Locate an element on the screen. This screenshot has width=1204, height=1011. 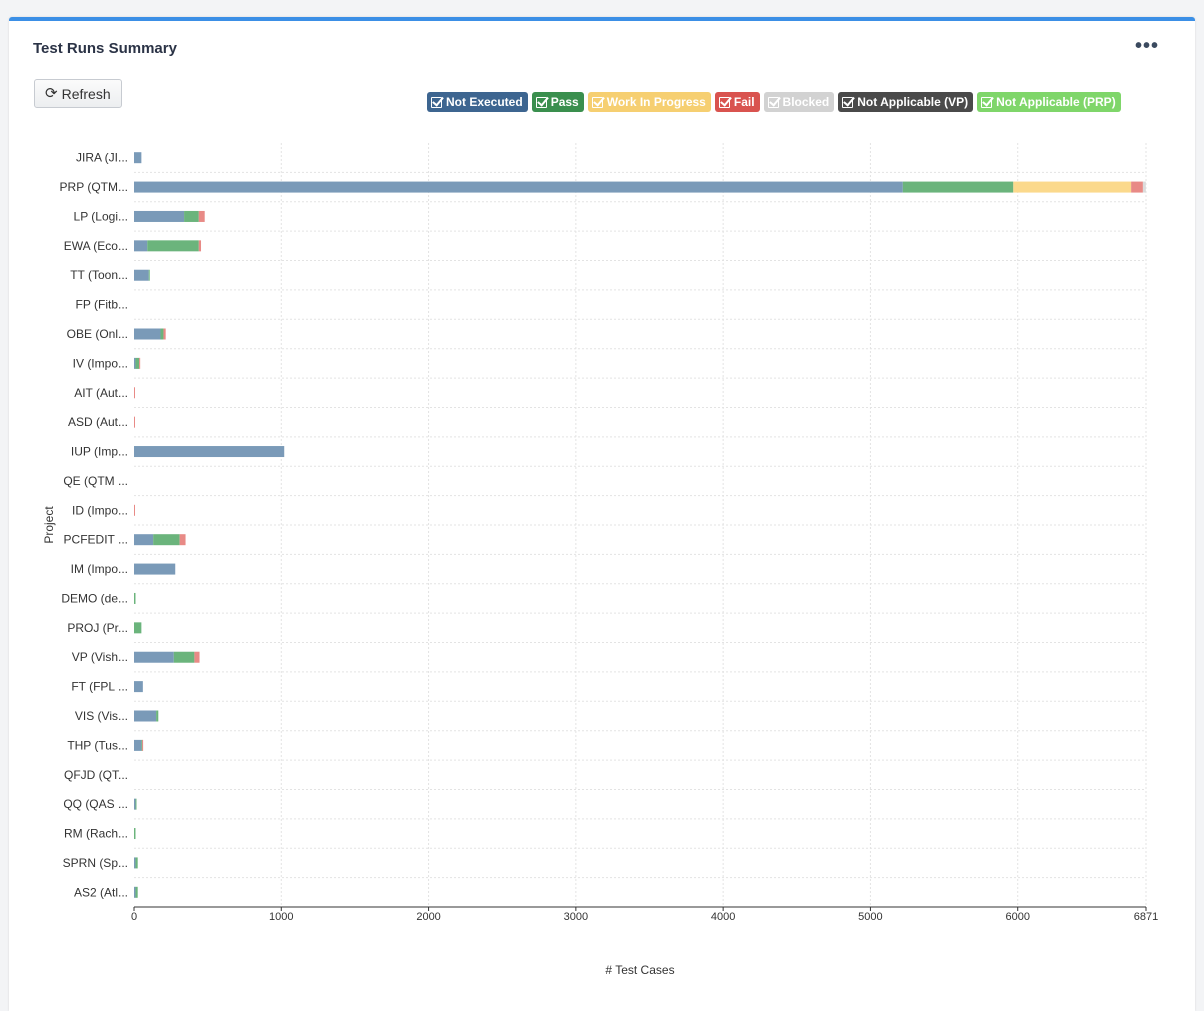
legend-label: Work In Progress is located at coordinates (656, 102).